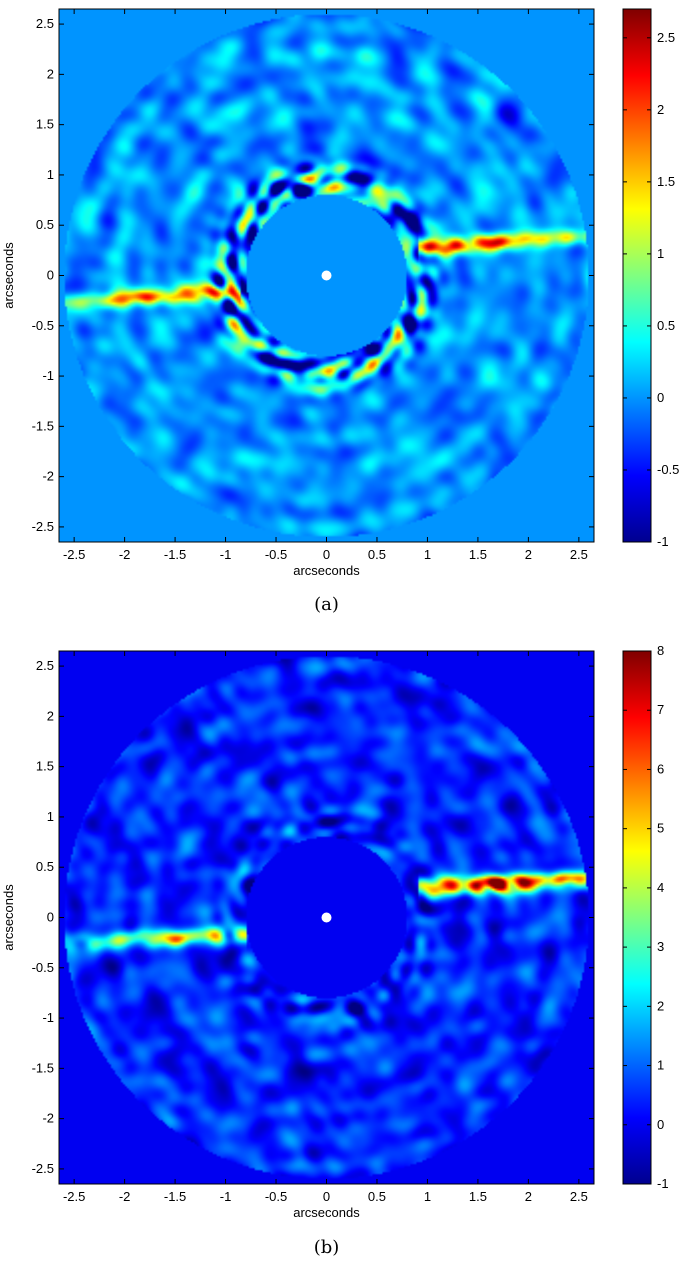  What do you see at coordinates (637, 275) in the screenshot?
I see `colorbar-a` at bounding box center [637, 275].